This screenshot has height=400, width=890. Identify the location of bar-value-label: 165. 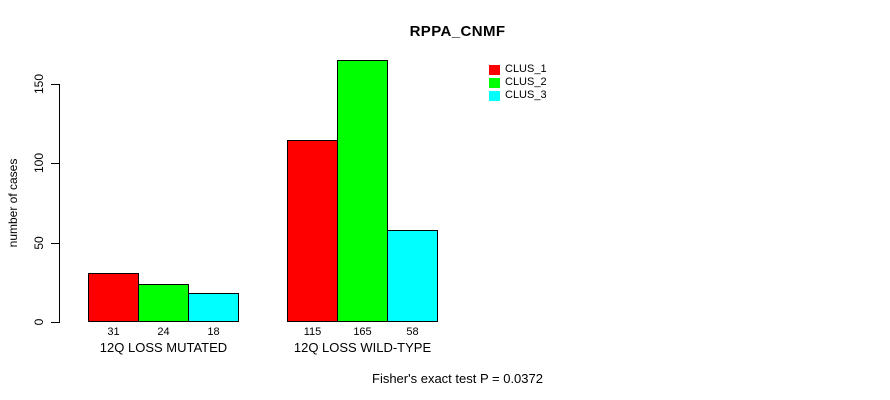
(362, 332).